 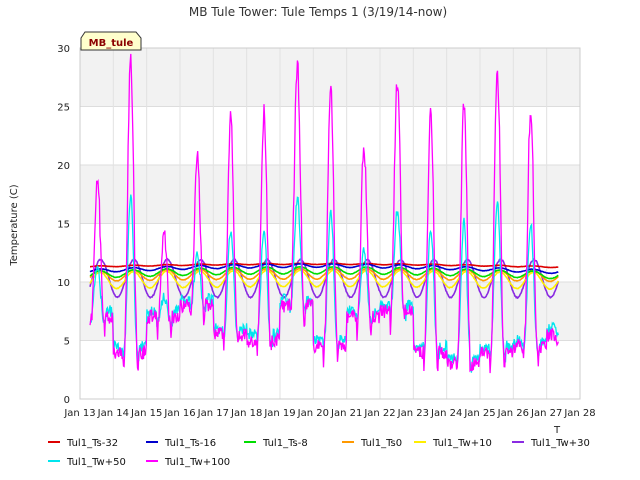 What do you see at coordinates (462, 443) in the screenshot?
I see `legend-label: Tul1_Tw+10` at bounding box center [462, 443].